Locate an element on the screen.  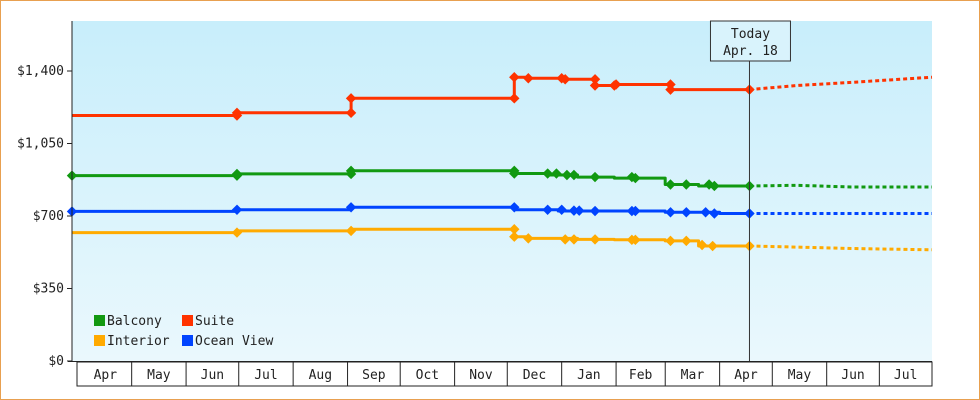
legend-swatch-interior is located at coordinates (99, 340).